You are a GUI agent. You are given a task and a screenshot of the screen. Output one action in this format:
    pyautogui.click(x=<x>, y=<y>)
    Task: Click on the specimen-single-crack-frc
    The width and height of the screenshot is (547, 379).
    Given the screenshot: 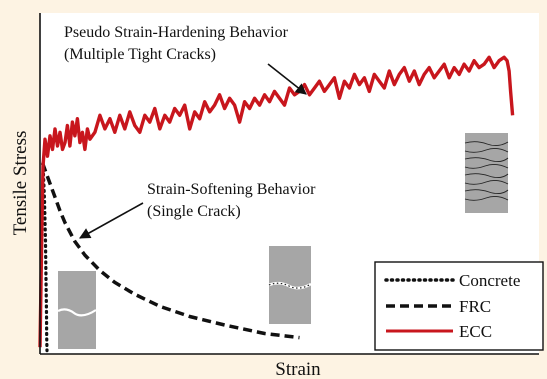 What is the action you would take?
    pyautogui.click(x=290, y=285)
    